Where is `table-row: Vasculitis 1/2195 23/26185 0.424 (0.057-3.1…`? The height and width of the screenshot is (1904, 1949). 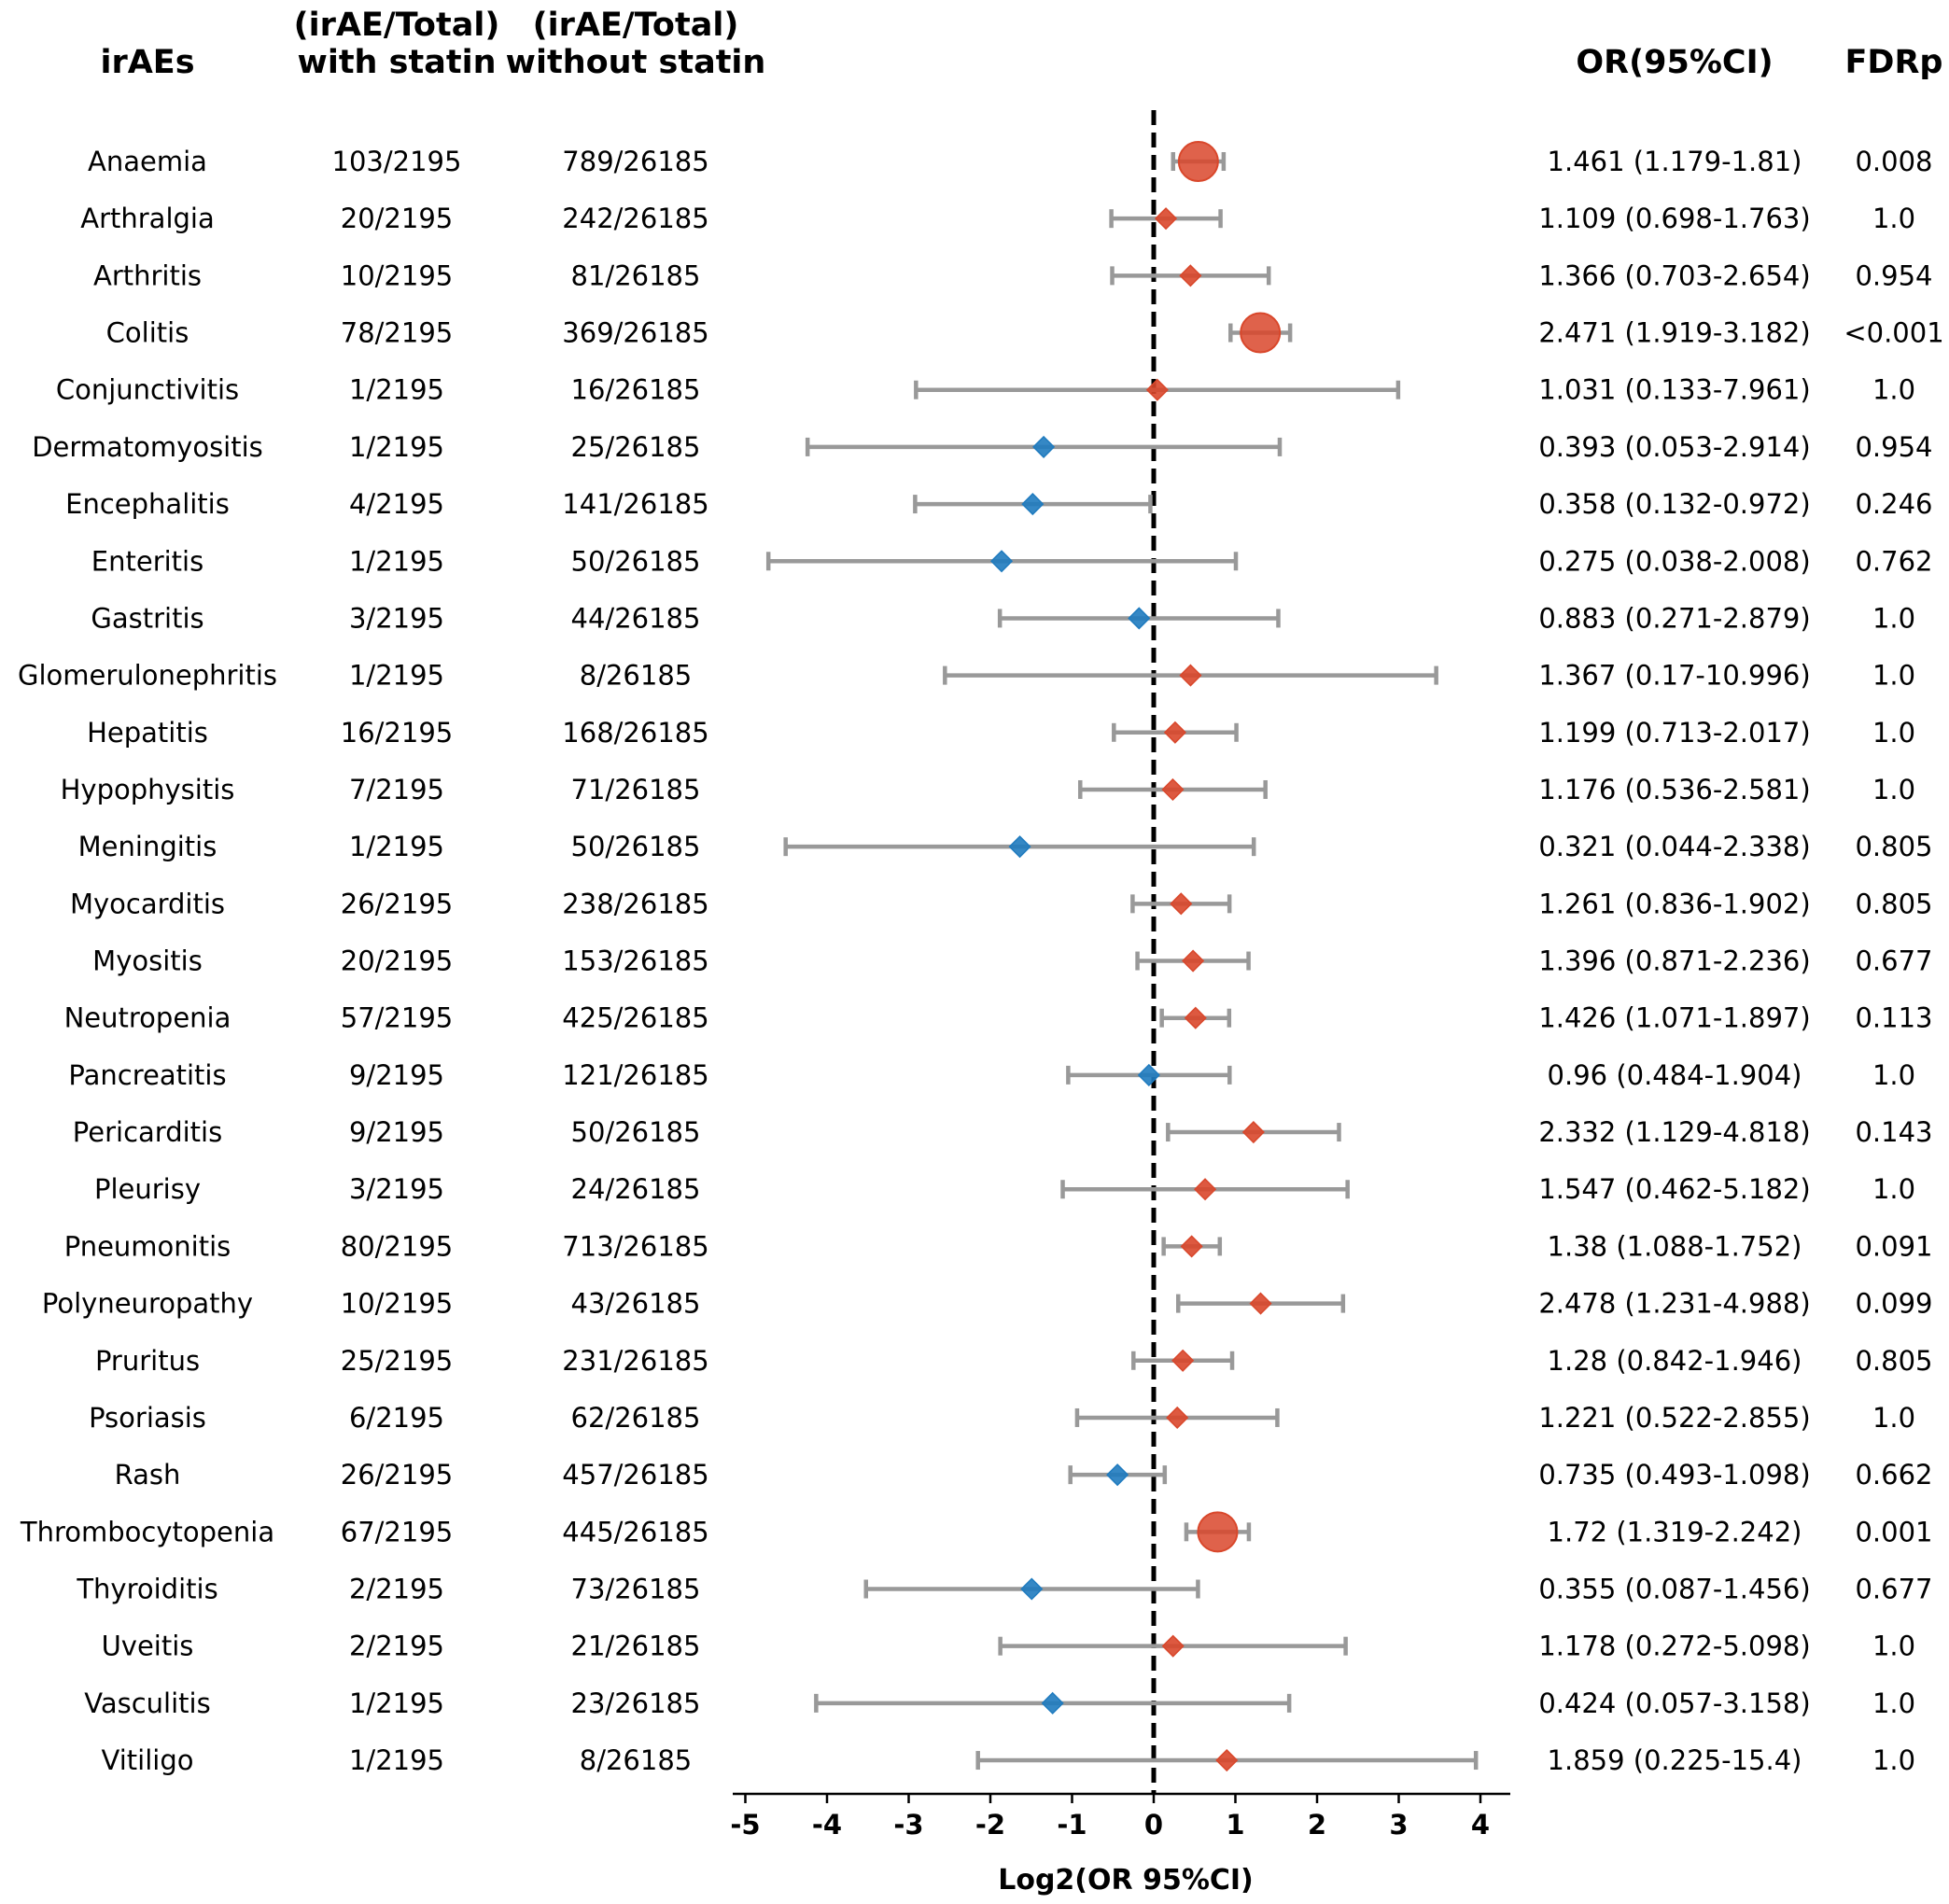 table-row: Vasculitis 1/2195 23/26185 0.424 (0.057-3.1… is located at coordinates (1000, 1703).